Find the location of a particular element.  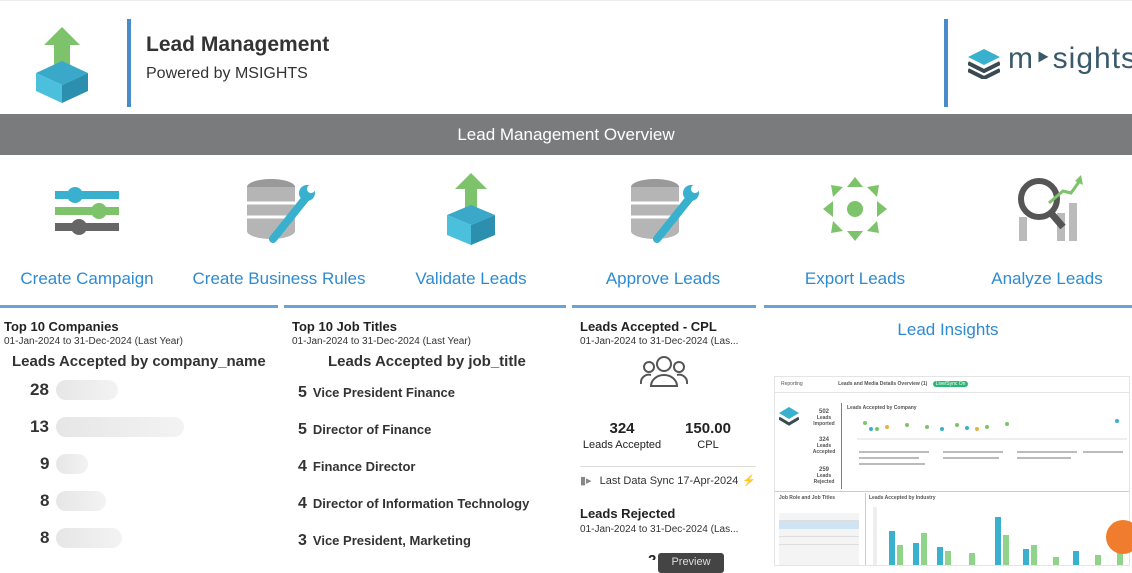

list-item: 4 Finance Director is located at coordinates (357, 466).